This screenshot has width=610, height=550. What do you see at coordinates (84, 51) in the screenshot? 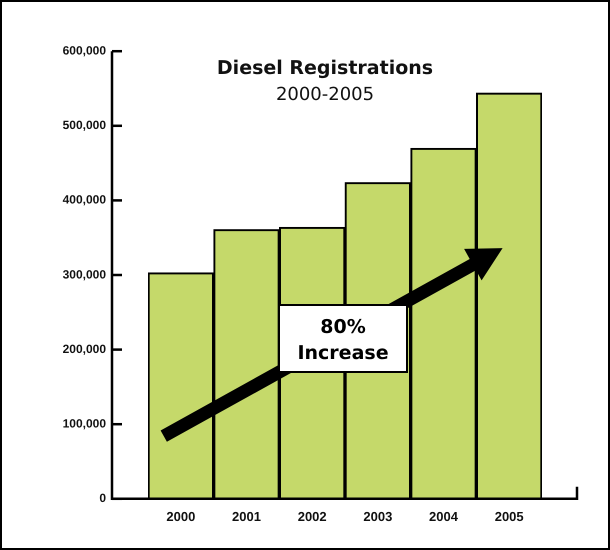
I see `y-tick-label: 600,000` at bounding box center [84, 51].